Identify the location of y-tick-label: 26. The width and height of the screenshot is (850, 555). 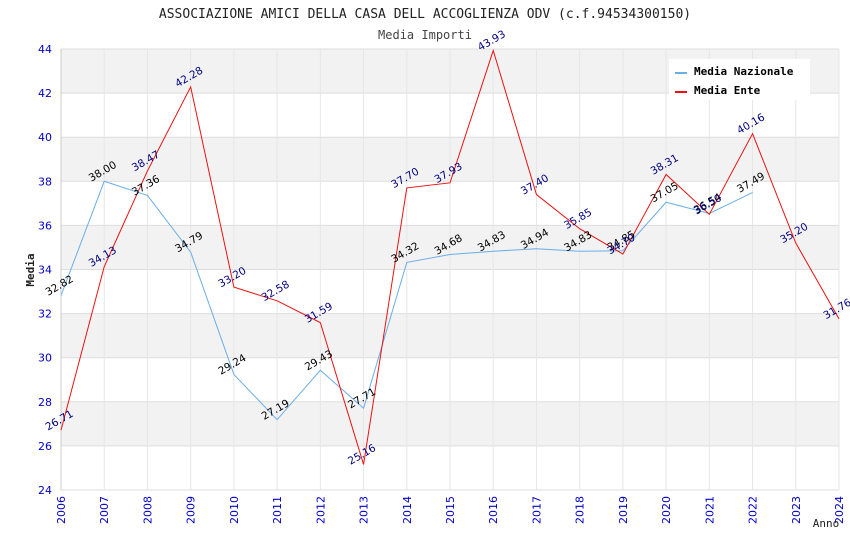
(45, 446).